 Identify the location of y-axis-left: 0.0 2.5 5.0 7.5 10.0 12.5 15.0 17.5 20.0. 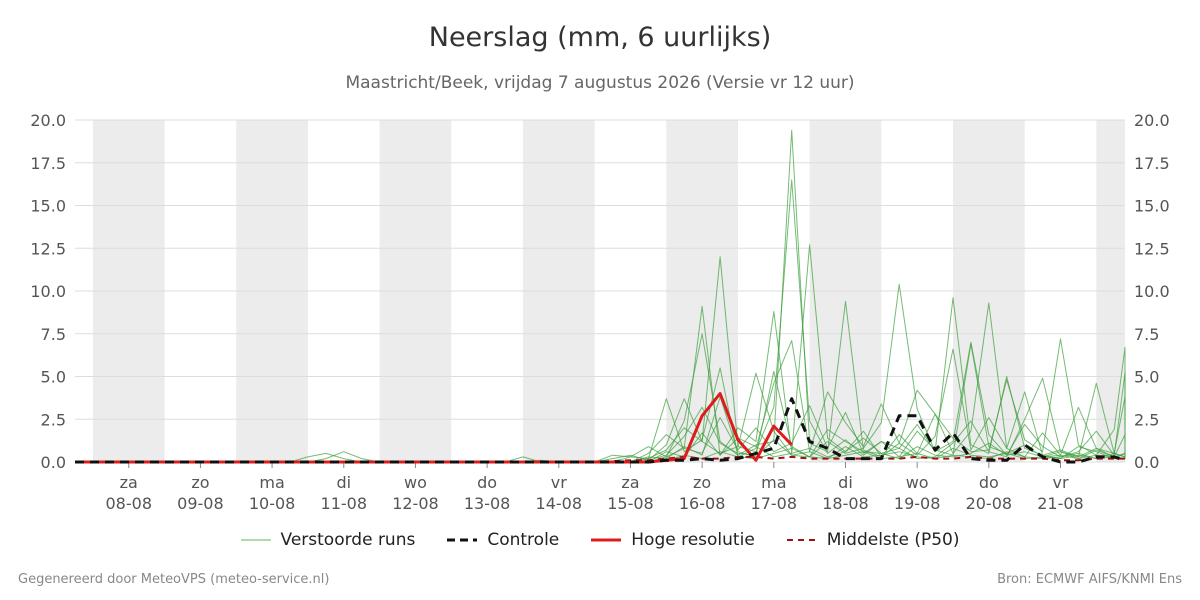
(48, 291).